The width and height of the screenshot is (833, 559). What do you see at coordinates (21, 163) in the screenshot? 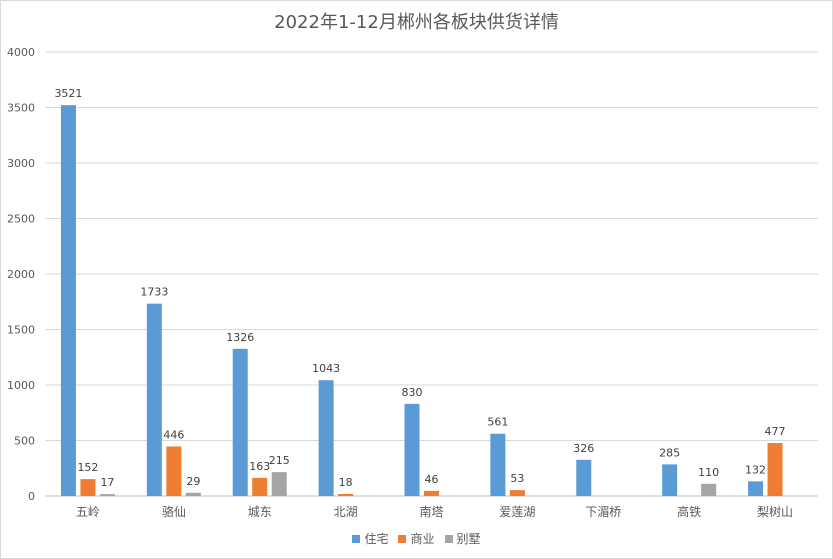
I see `y-tick-label: 3000` at bounding box center [21, 163].